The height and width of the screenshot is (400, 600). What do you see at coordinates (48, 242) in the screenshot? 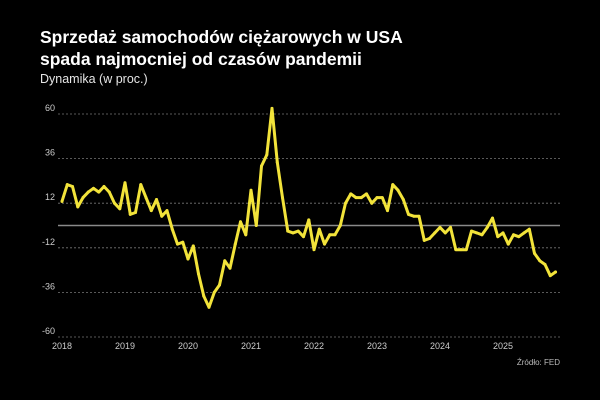
I see `y-tick-label: -12` at bounding box center [48, 242].